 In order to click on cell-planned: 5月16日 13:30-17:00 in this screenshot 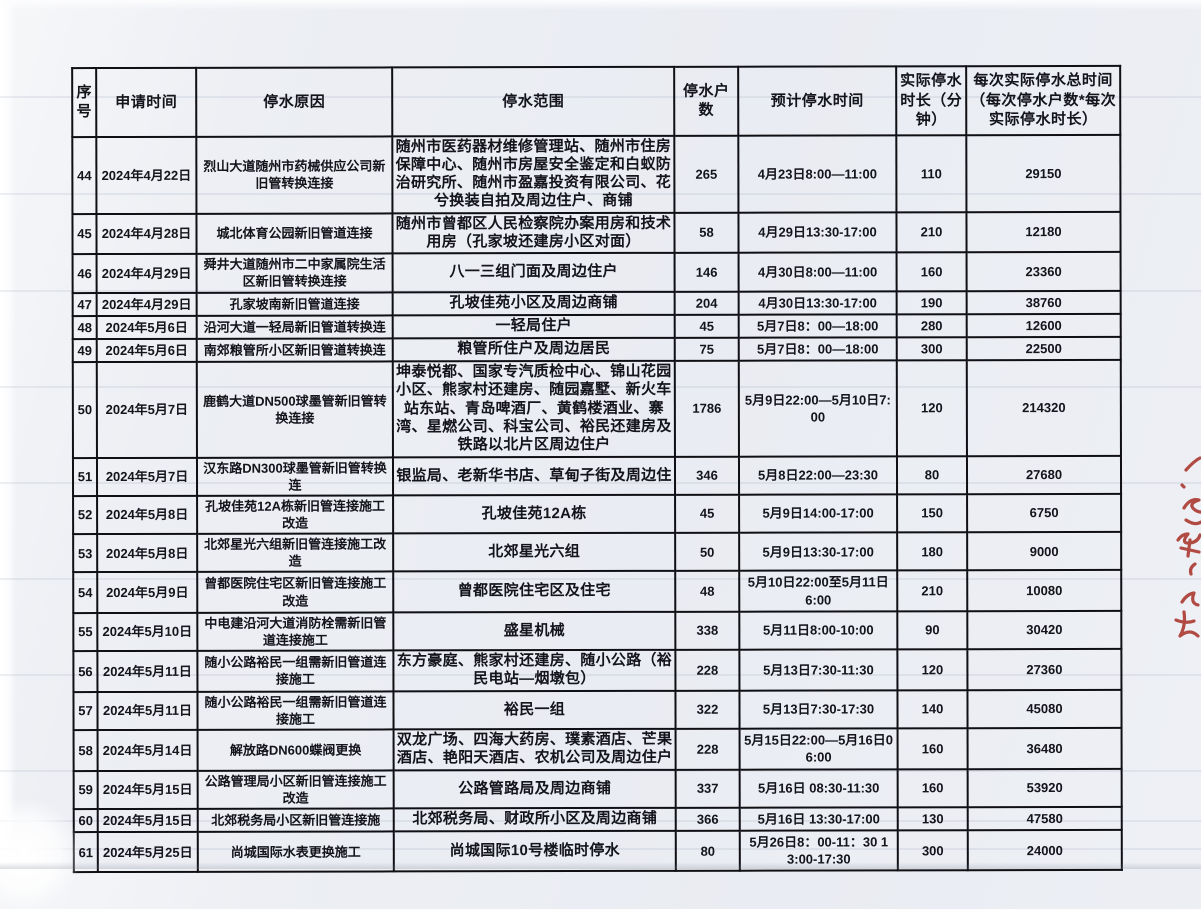, I will do `click(818, 819)`.